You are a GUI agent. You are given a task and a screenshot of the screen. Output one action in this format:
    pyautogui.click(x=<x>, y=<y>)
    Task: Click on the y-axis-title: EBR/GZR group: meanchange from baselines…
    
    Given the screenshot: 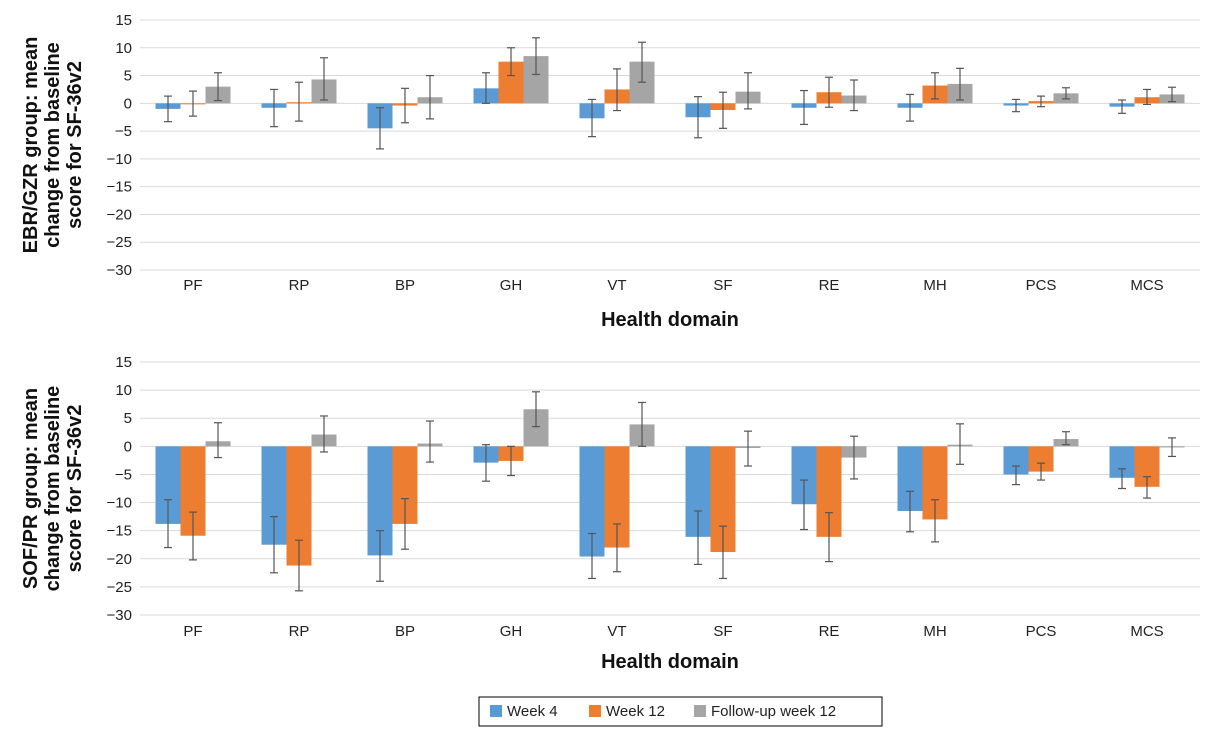 What is the action you would take?
    pyautogui.click(x=53, y=145)
    